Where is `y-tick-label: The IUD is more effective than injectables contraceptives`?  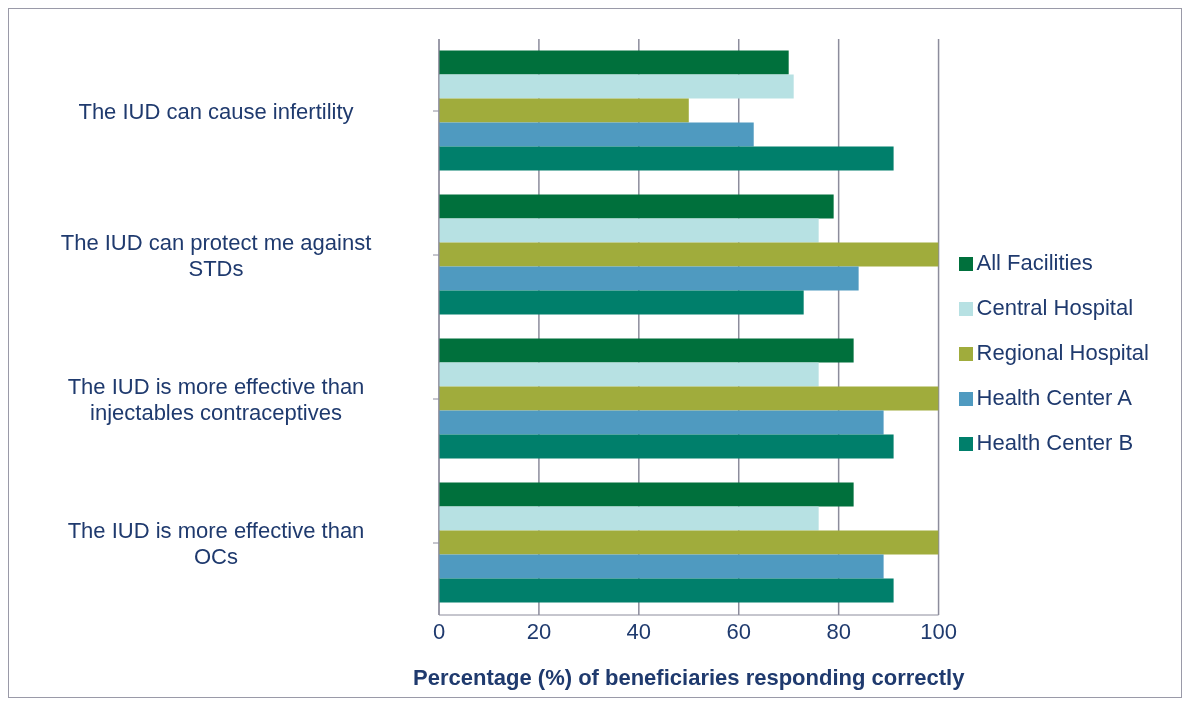 y-tick-label: The IUD is more effective than injectables contraceptives is located at coordinates (216, 399).